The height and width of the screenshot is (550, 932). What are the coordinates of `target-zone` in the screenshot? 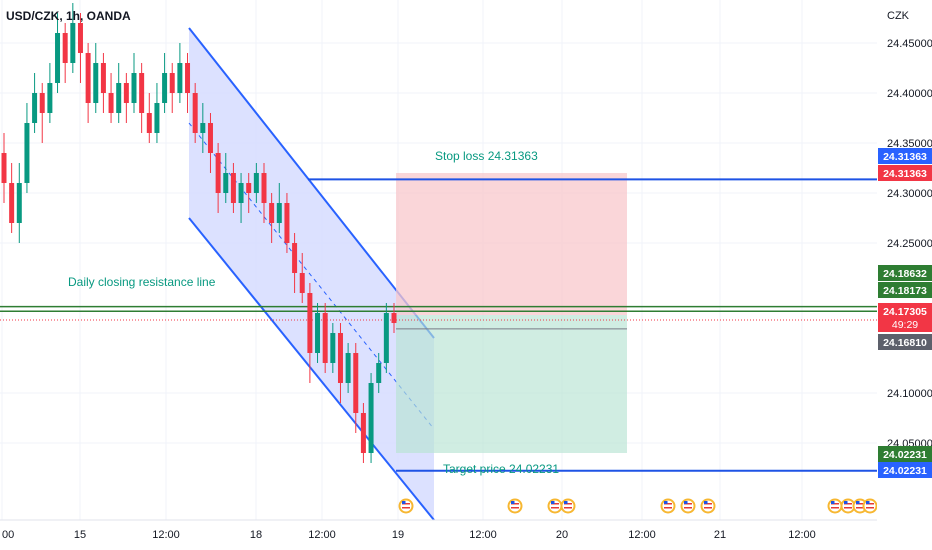 It's located at (511, 384).